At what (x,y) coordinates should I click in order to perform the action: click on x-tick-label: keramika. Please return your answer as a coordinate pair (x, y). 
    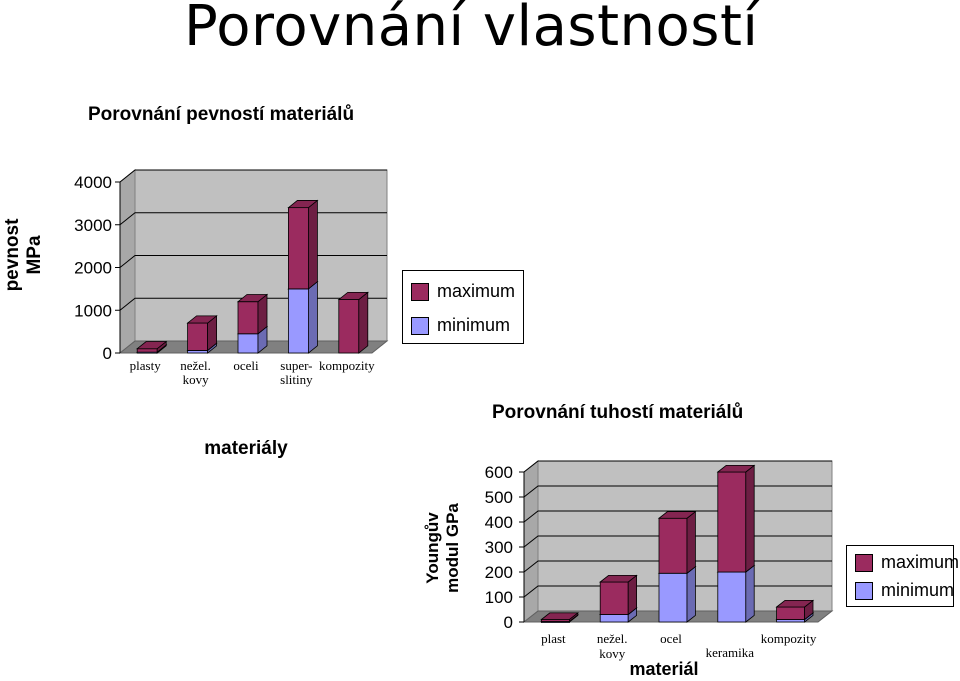
    Looking at the image, I should click on (730, 652).